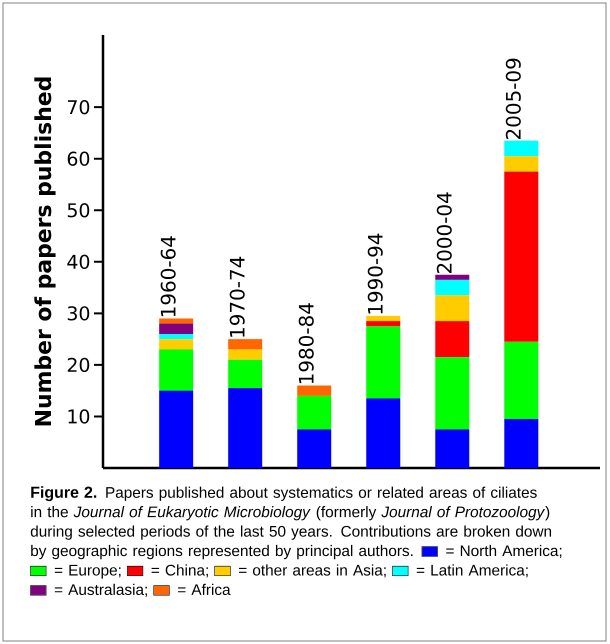 The height and width of the screenshot is (644, 610). I want to click on text: by geographic regions represented by principal authors., so click(221, 552).